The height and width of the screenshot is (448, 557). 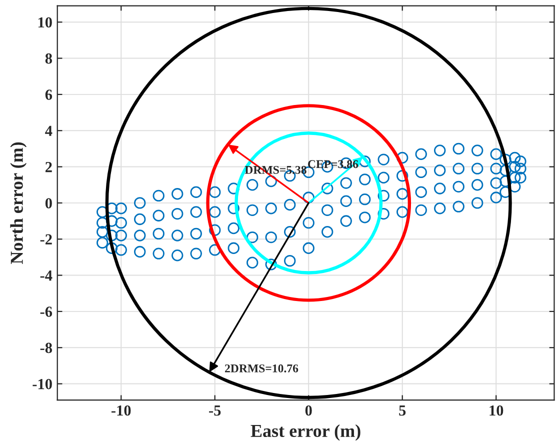 What do you see at coordinates (42, 384) in the screenshot?
I see `y-tick-label: -10` at bounding box center [42, 384].